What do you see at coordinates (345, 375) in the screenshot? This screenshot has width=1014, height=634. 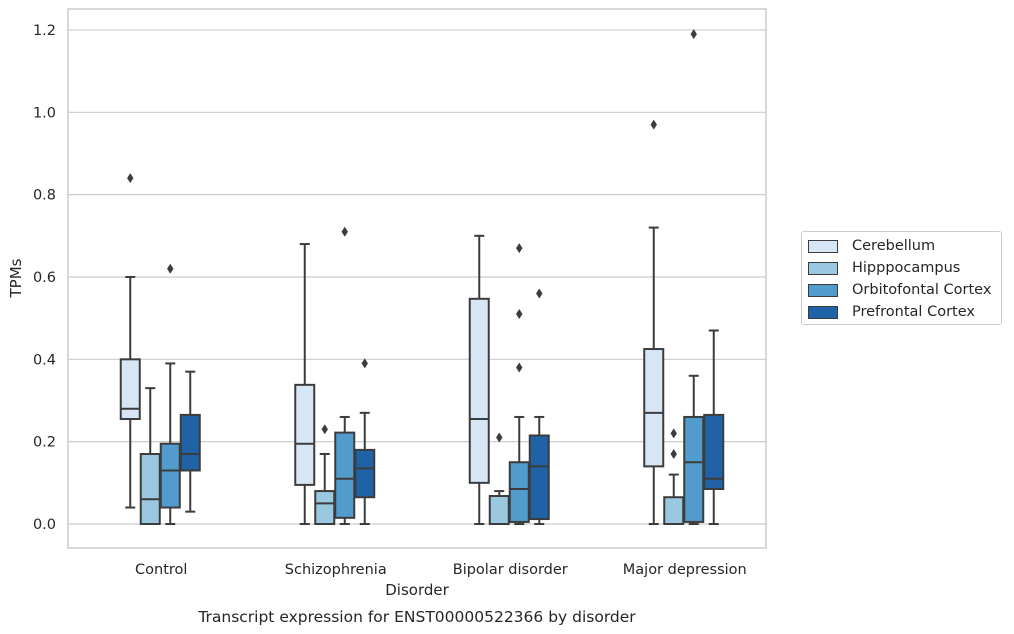 I see `box-orbitofontal-cortex-schizophrenia` at bounding box center [345, 375].